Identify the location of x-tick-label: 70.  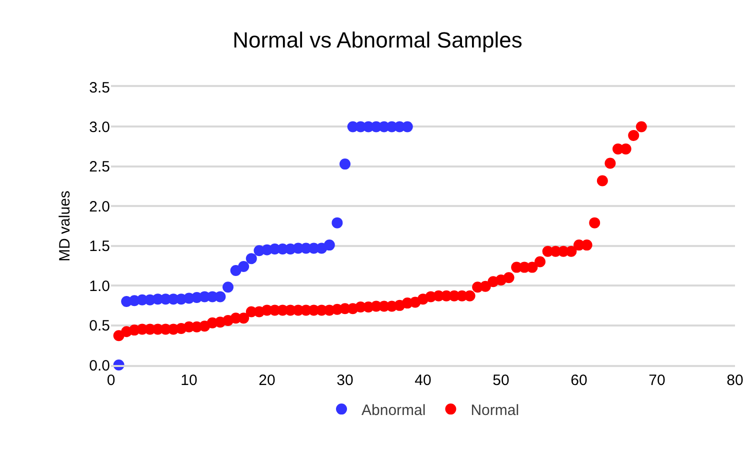
(657, 380).